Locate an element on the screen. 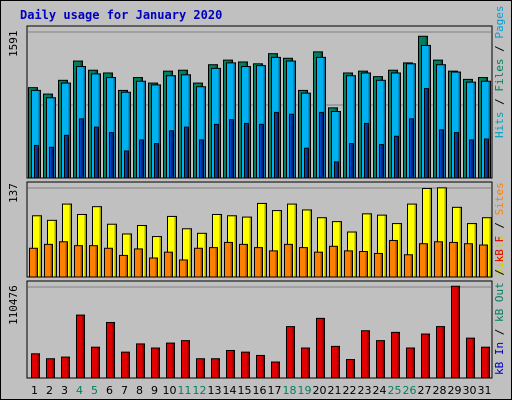  day-label: 30 is located at coordinates (470, 390).